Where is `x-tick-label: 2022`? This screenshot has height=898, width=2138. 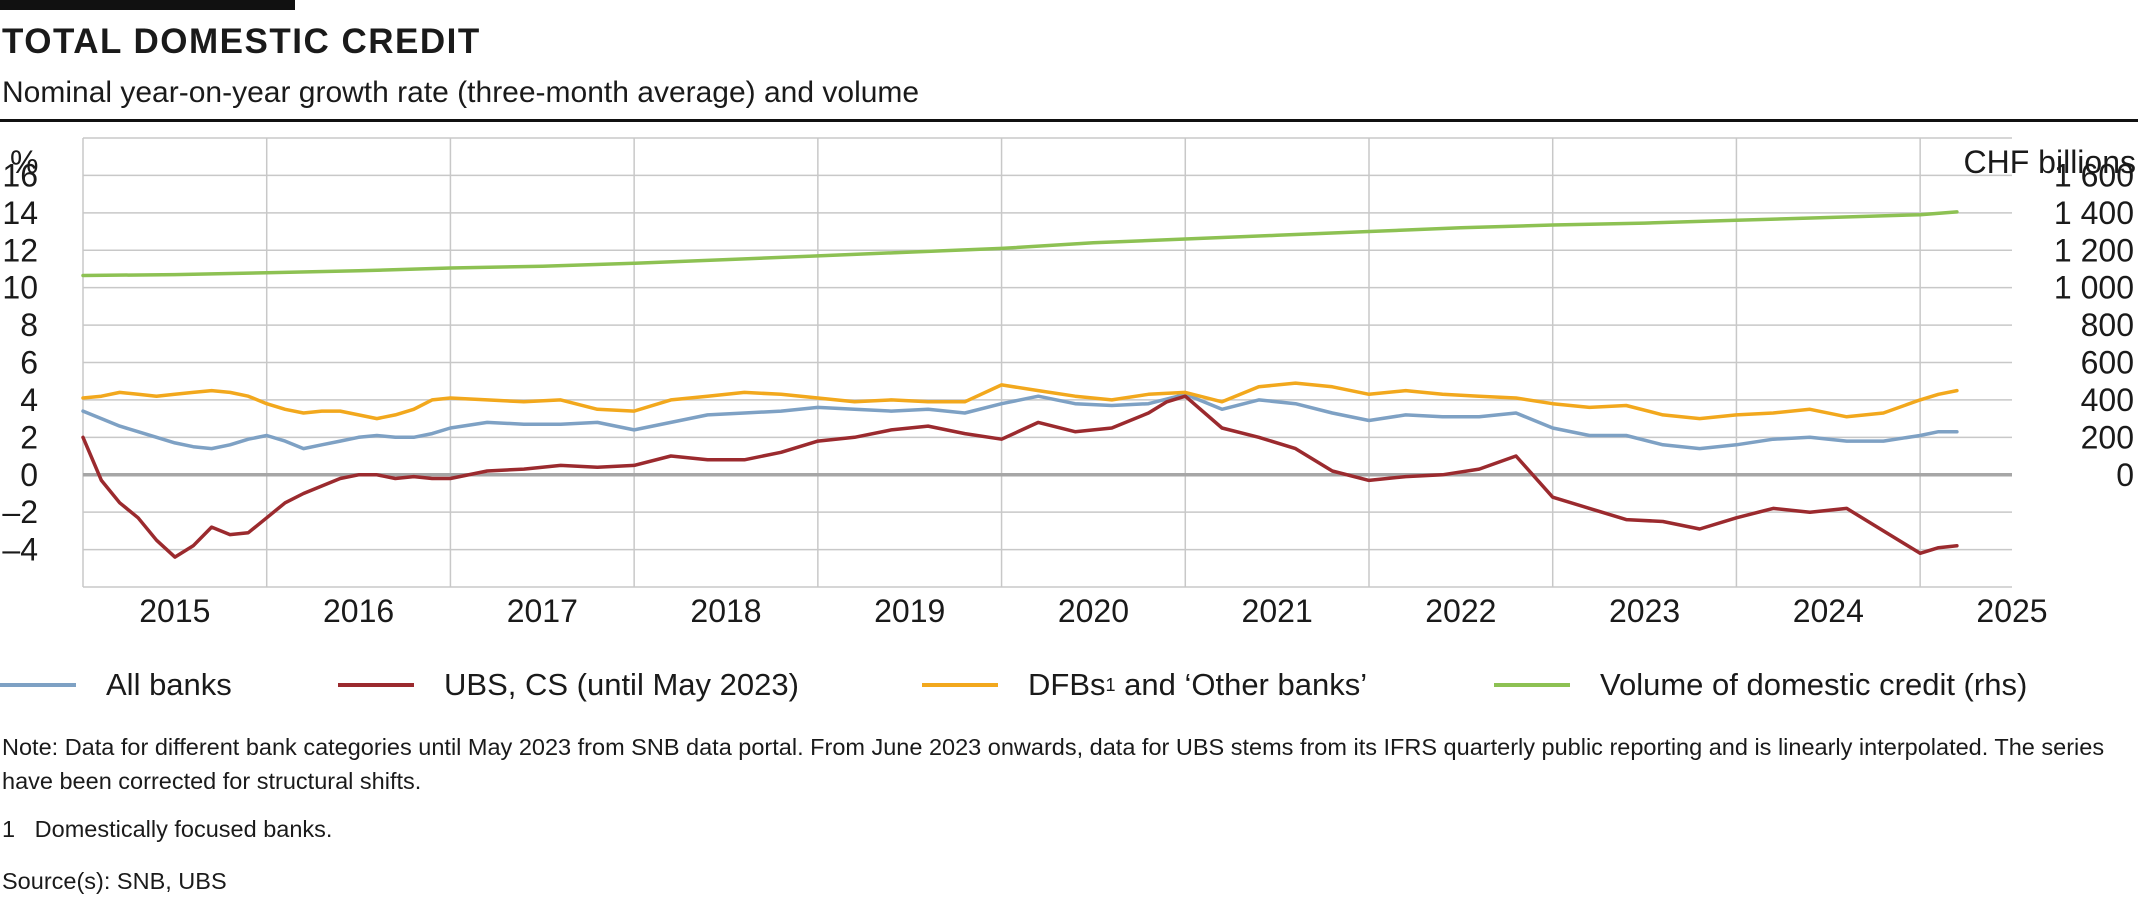
x-tick-label: 2022 is located at coordinates (1460, 611).